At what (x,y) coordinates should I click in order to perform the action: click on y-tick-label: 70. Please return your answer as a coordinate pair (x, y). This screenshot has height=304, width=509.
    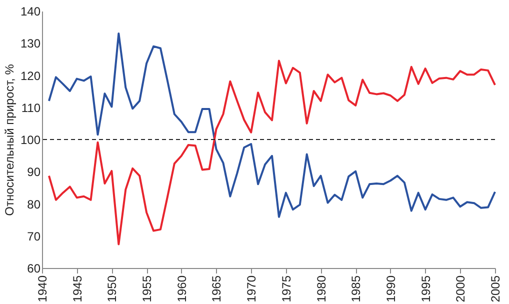
    Looking at the image, I should click on (34, 236).